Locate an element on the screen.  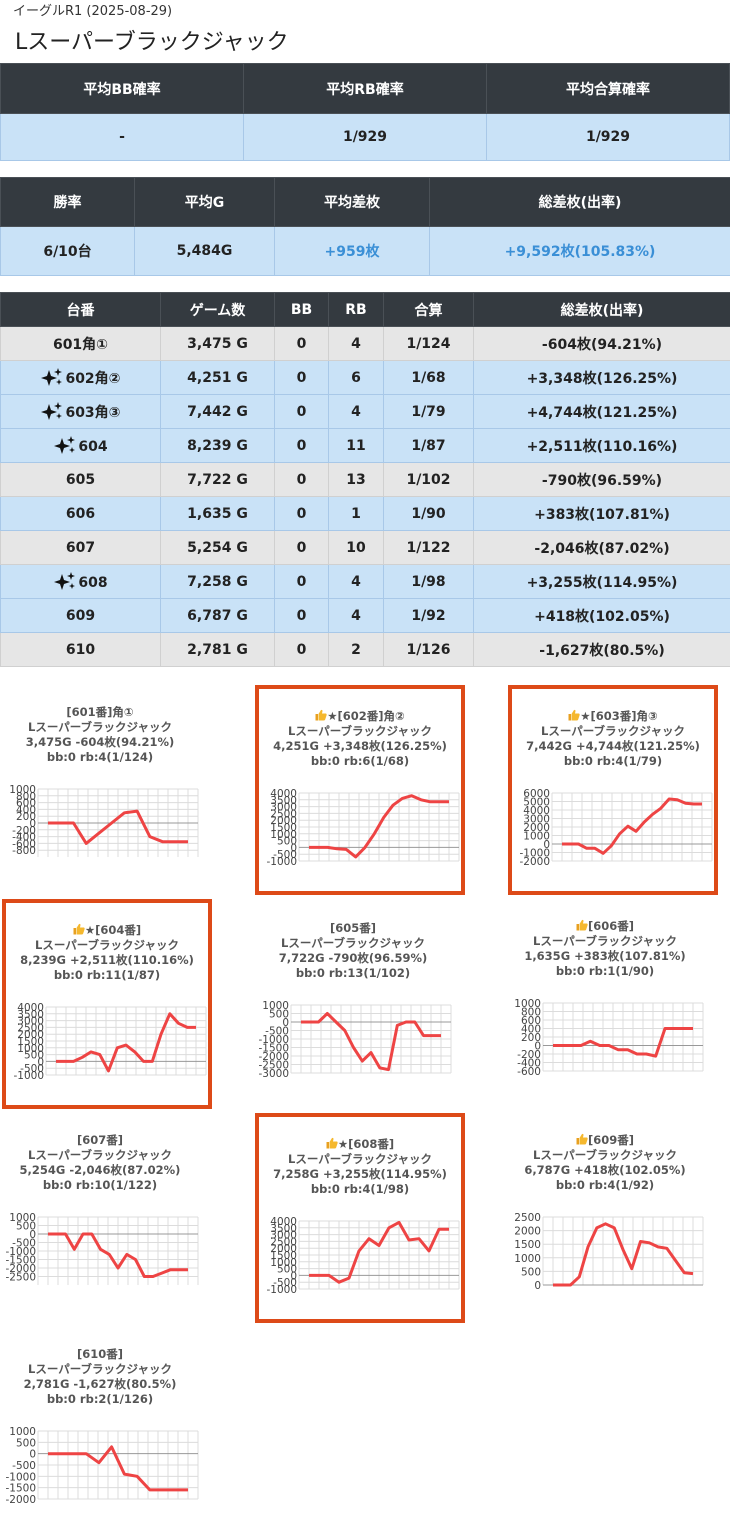
chart-title: [607番] is located at coordinates (100, 1140).